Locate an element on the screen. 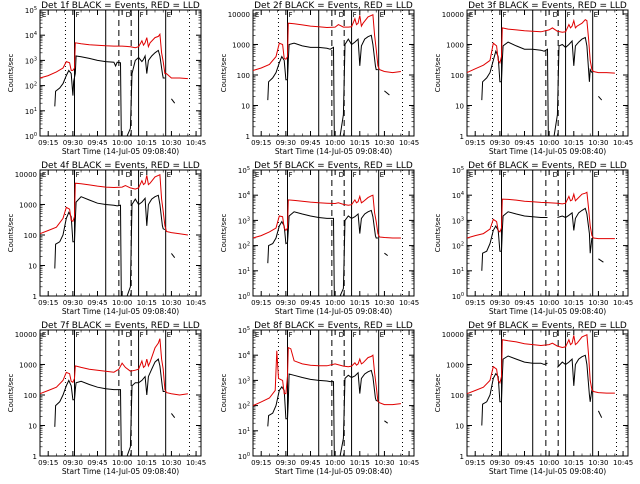  x-tick-label: 10:45 is located at coordinates (623, 463).